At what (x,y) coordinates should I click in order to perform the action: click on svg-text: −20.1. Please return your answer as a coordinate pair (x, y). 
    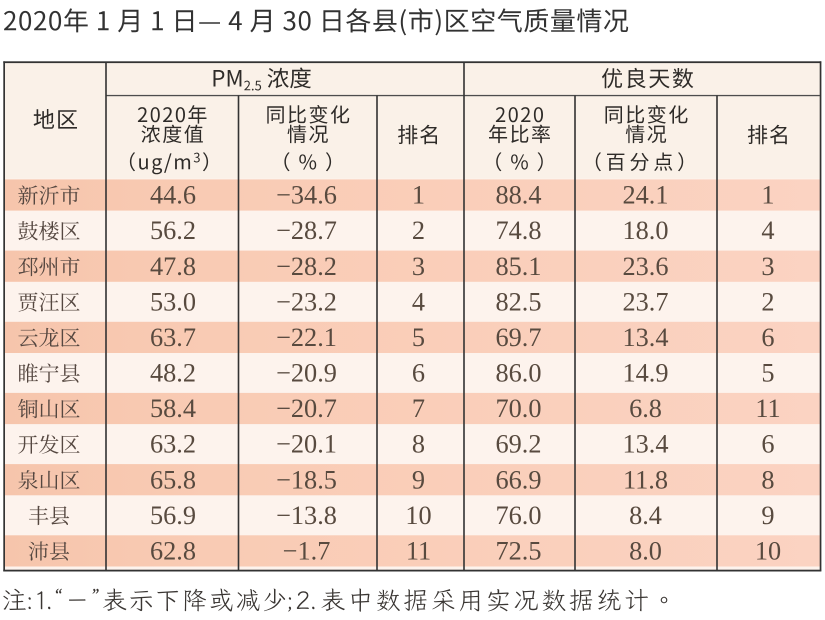
    Looking at the image, I should click on (306, 444).